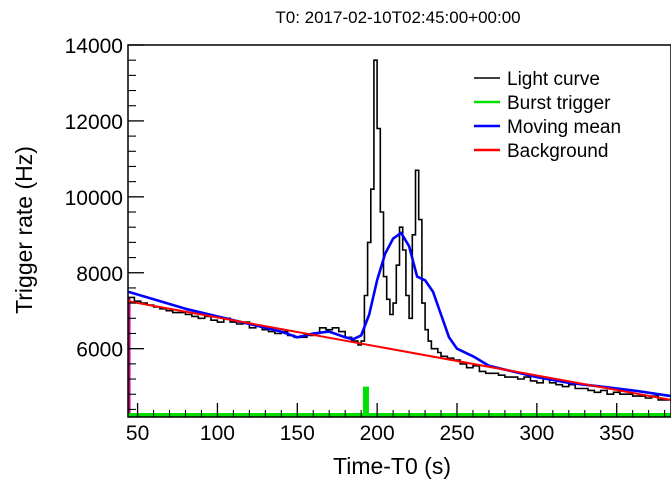  I want to click on chart-title: T0: 2017-02-10T02:45:00+00:00, so click(397, 17).